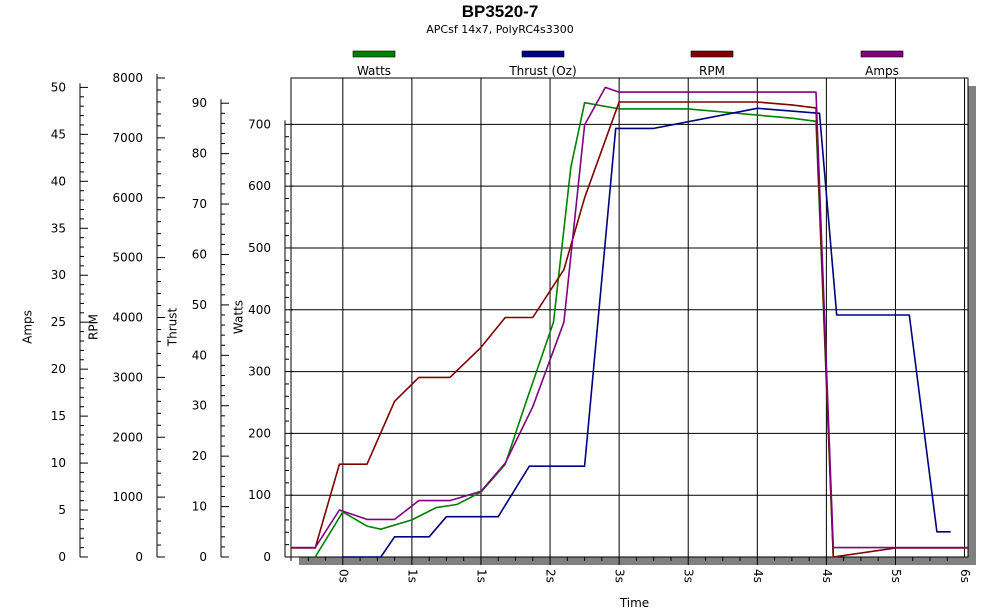  What do you see at coordinates (127, 258) in the screenshot?
I see `rpm-tick-label: 5000` at bounding box center [127, 258].